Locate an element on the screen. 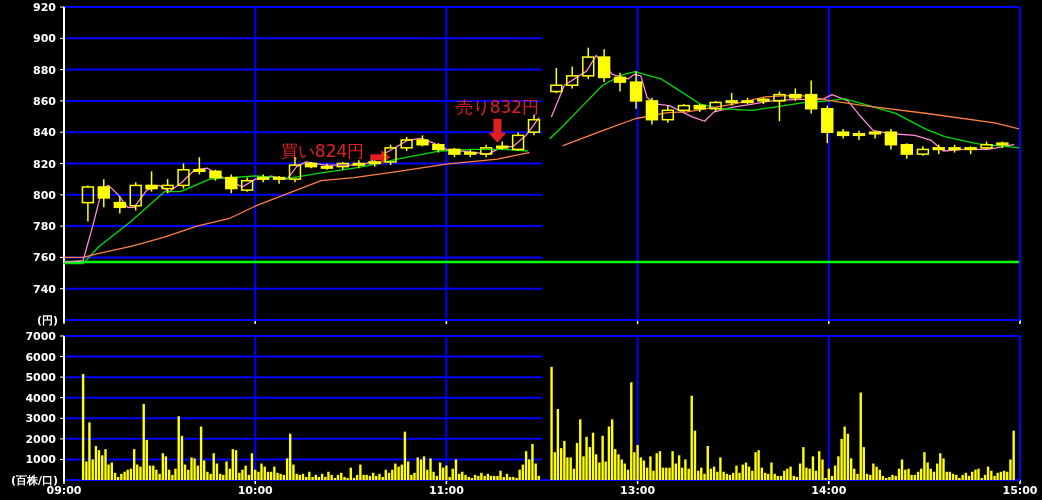 Image resolution: width=1042 pixels, height=500 pixels. x-tick-label: 14:00 is located at coordinates (829, 490).